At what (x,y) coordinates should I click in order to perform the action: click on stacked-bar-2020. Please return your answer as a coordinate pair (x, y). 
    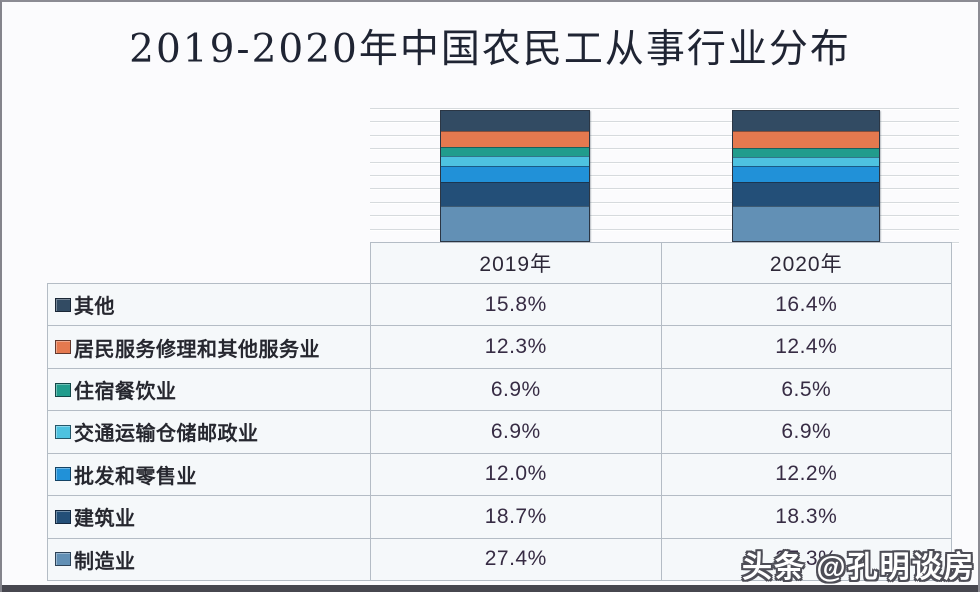
    Looking at the image, I should click on (806, 176).